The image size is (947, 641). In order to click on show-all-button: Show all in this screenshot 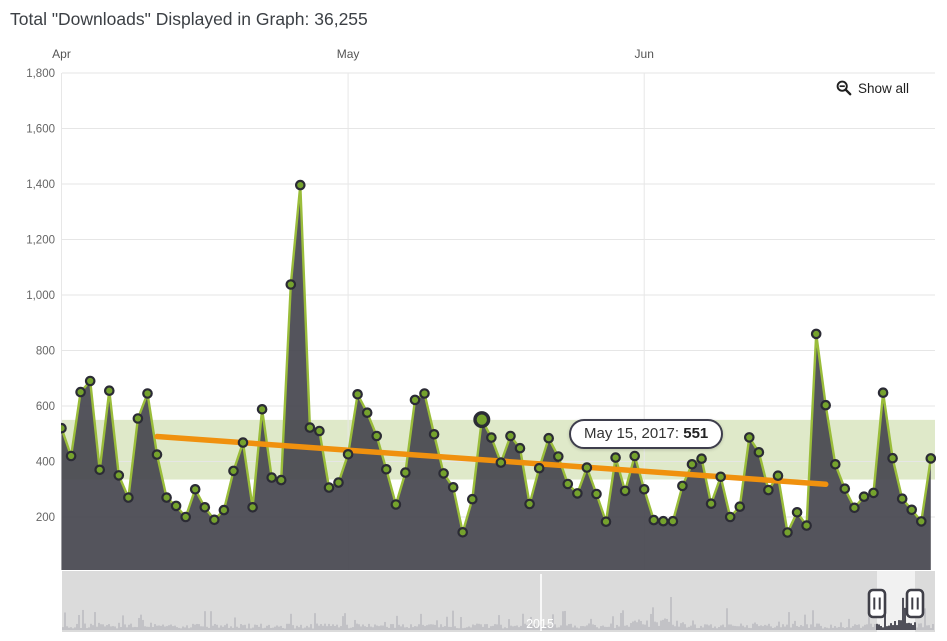, I will do `click(872, 88)`.